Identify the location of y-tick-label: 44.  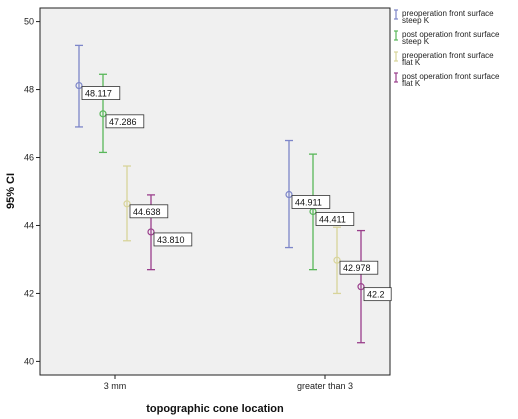
(29, 225).